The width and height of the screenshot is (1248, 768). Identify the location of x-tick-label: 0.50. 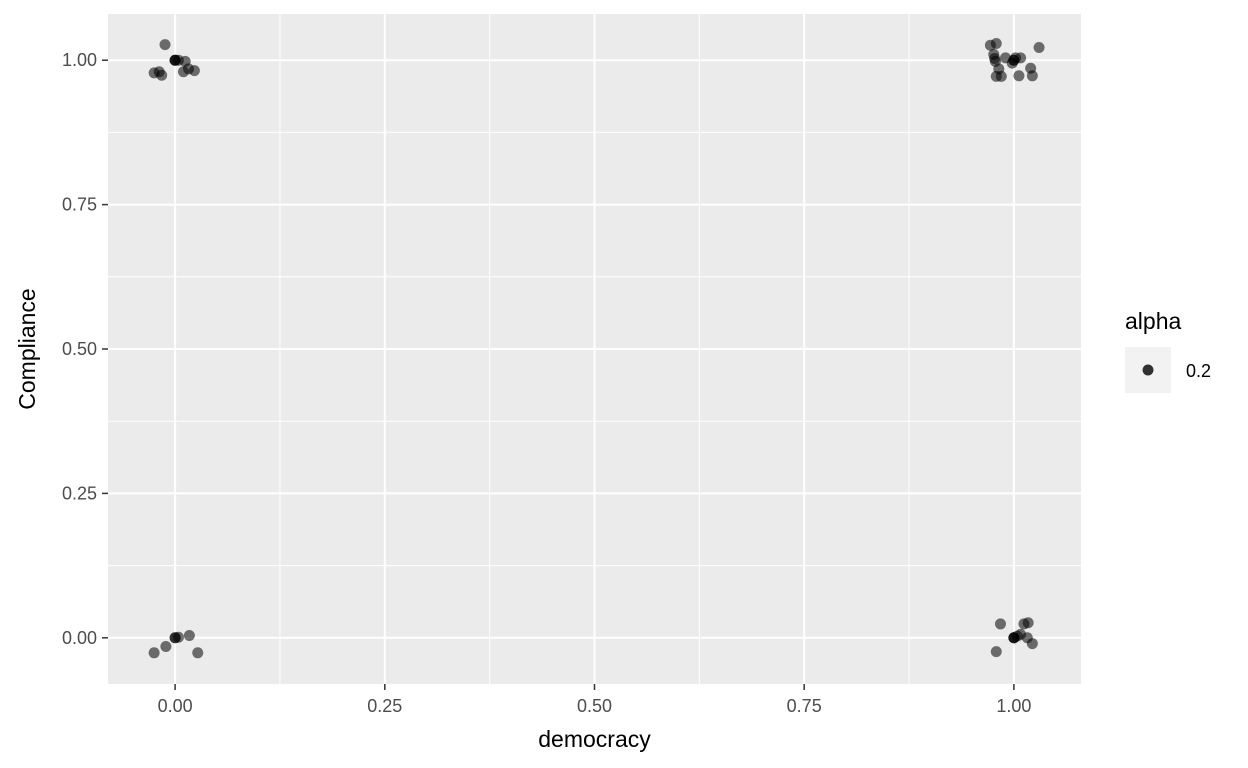
(594, 706).